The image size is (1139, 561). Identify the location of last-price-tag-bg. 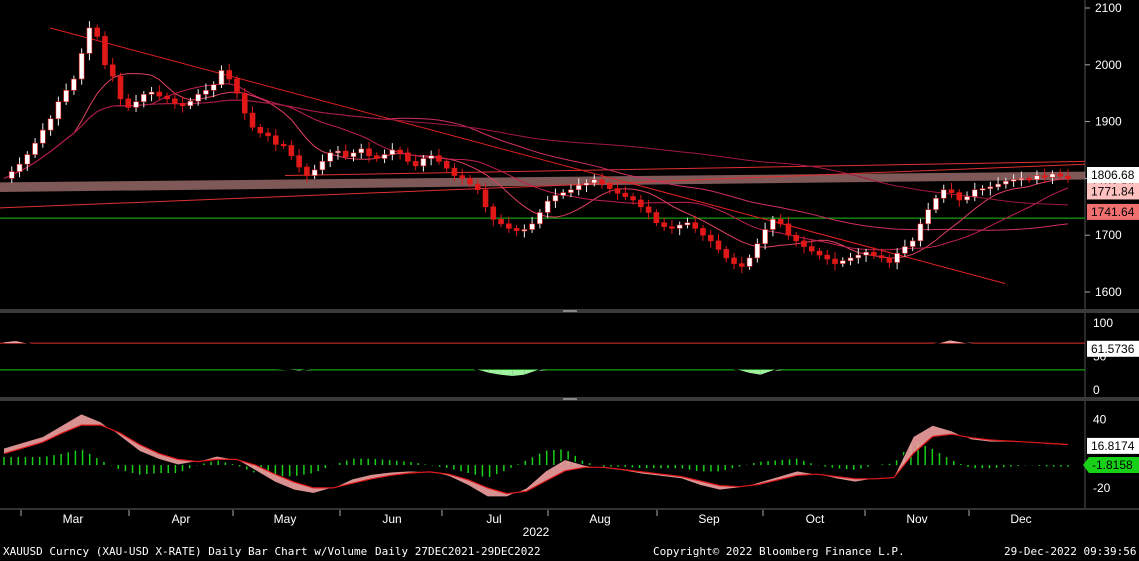
(1113, 174).